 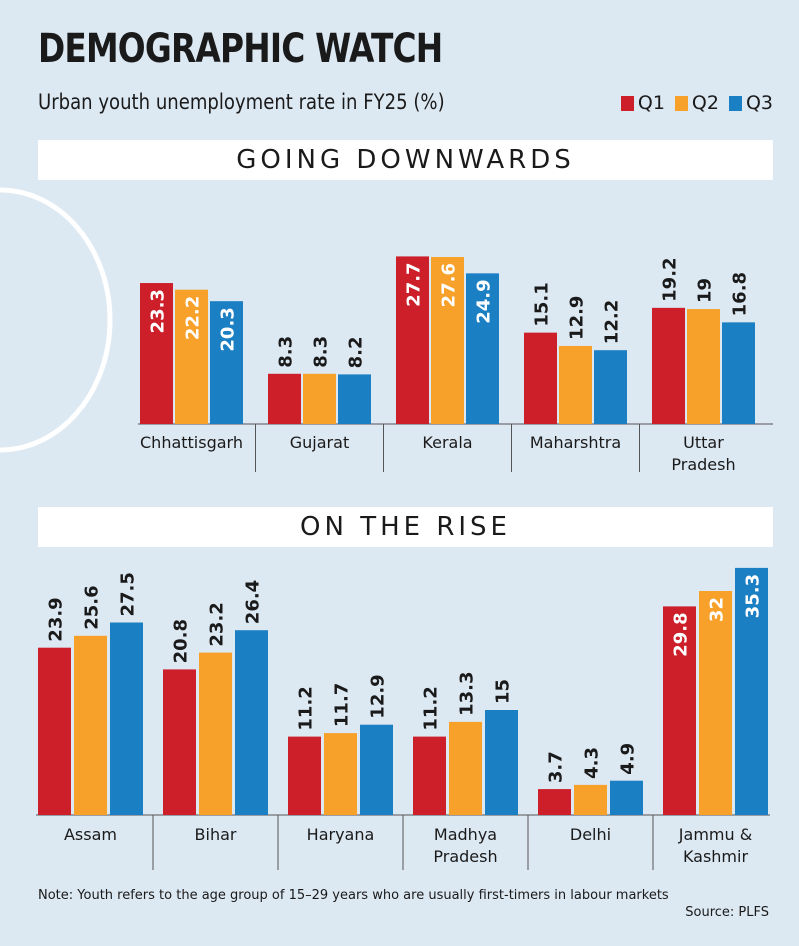 I want to click on legend-swatch-q1, so click(x=627, y=103).